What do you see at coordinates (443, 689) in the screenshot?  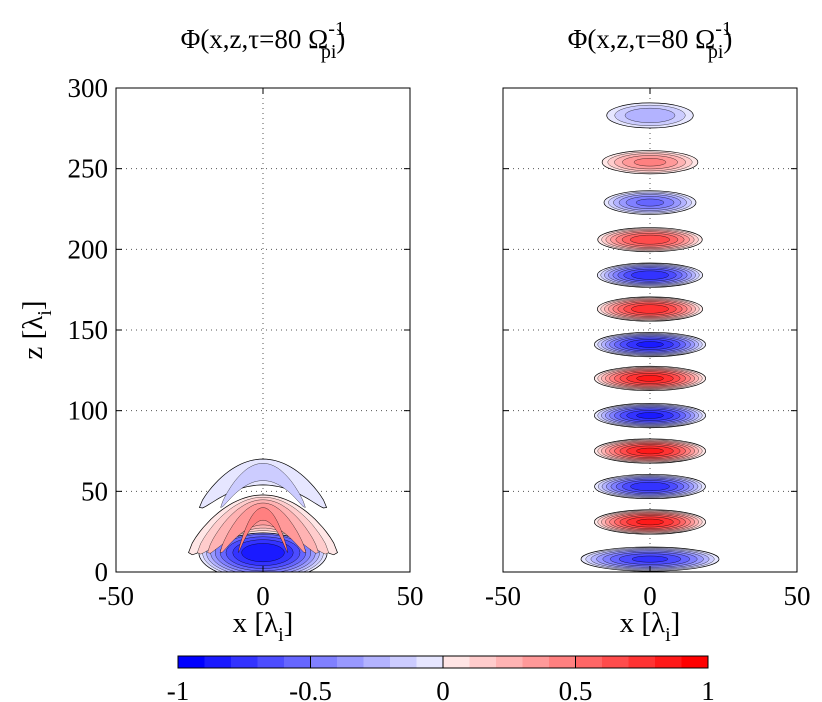 I see `colorbar-tick-label: 0` at bounding box center [443, 689].